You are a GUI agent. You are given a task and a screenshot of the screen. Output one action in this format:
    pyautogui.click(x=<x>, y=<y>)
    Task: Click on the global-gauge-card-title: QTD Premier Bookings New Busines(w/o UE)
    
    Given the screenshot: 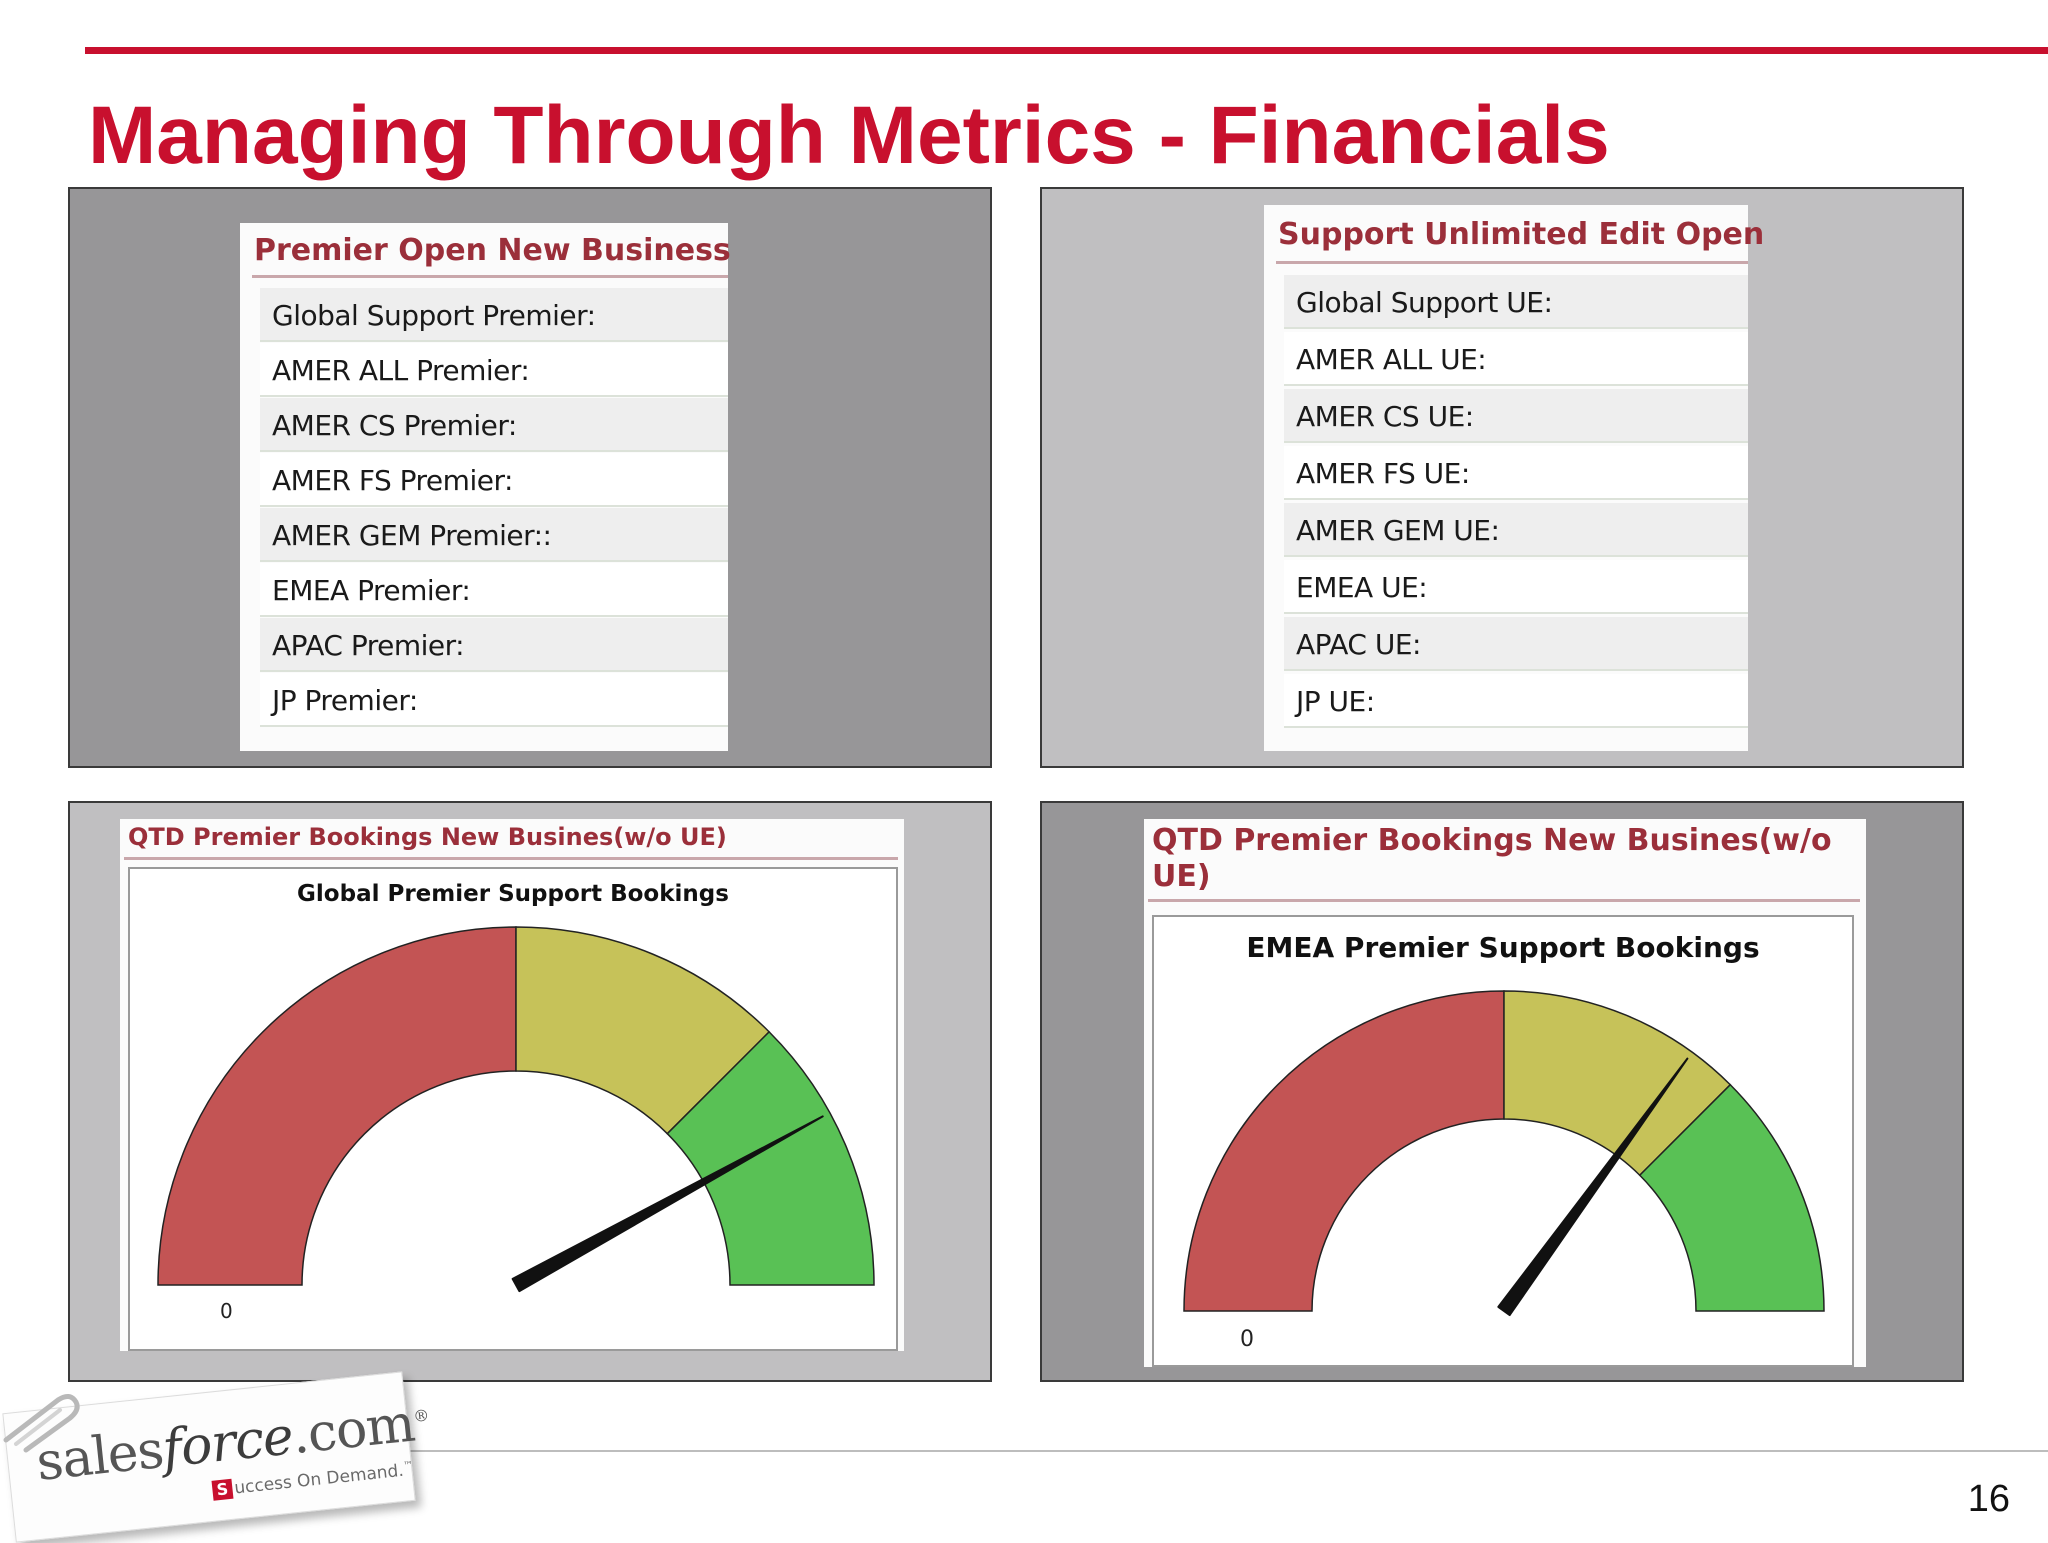 What is the action you would take?
    pyautogui.click(x=427, y=837)
    